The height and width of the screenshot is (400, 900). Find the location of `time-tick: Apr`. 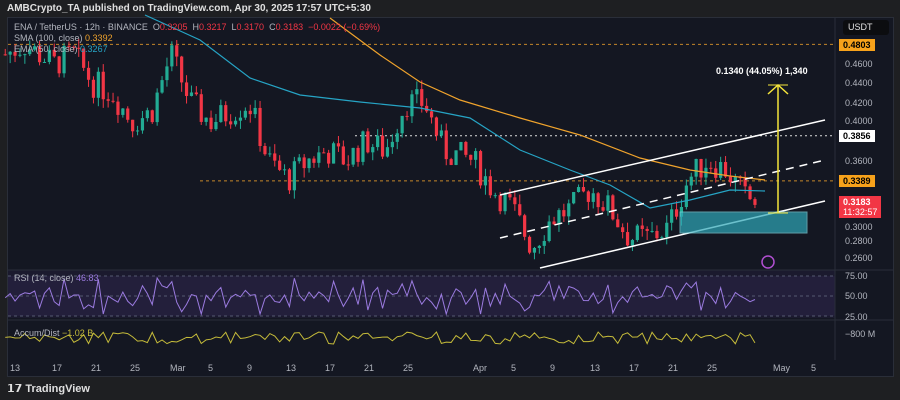

time-tick: Apr is located at coordinates (480, 368).